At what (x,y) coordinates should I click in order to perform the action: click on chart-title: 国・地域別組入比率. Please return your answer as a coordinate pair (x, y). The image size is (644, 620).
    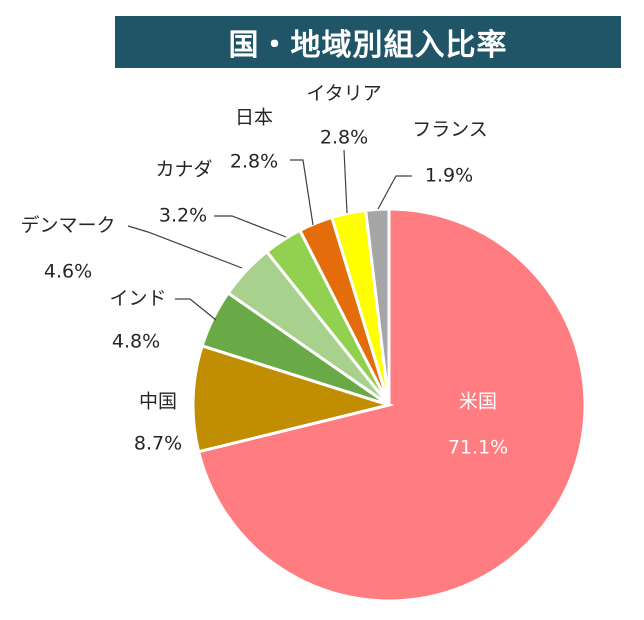
    Looking at the image, I should click on (368, 45).